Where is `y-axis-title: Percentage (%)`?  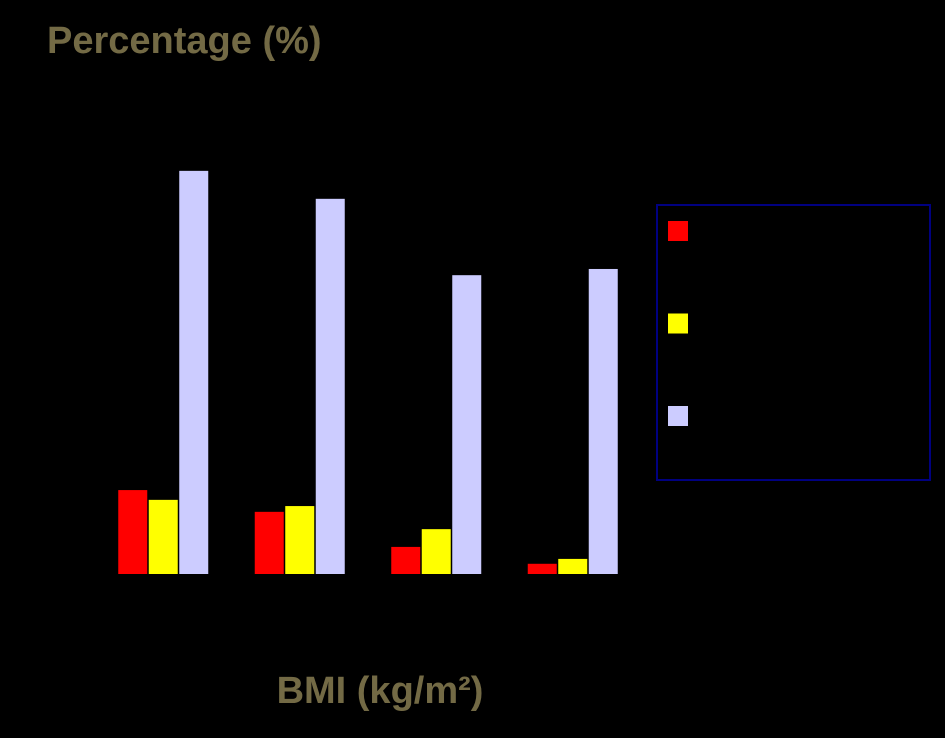 y-axis-title: Percentage (%) is located at coordinates (184, 41).